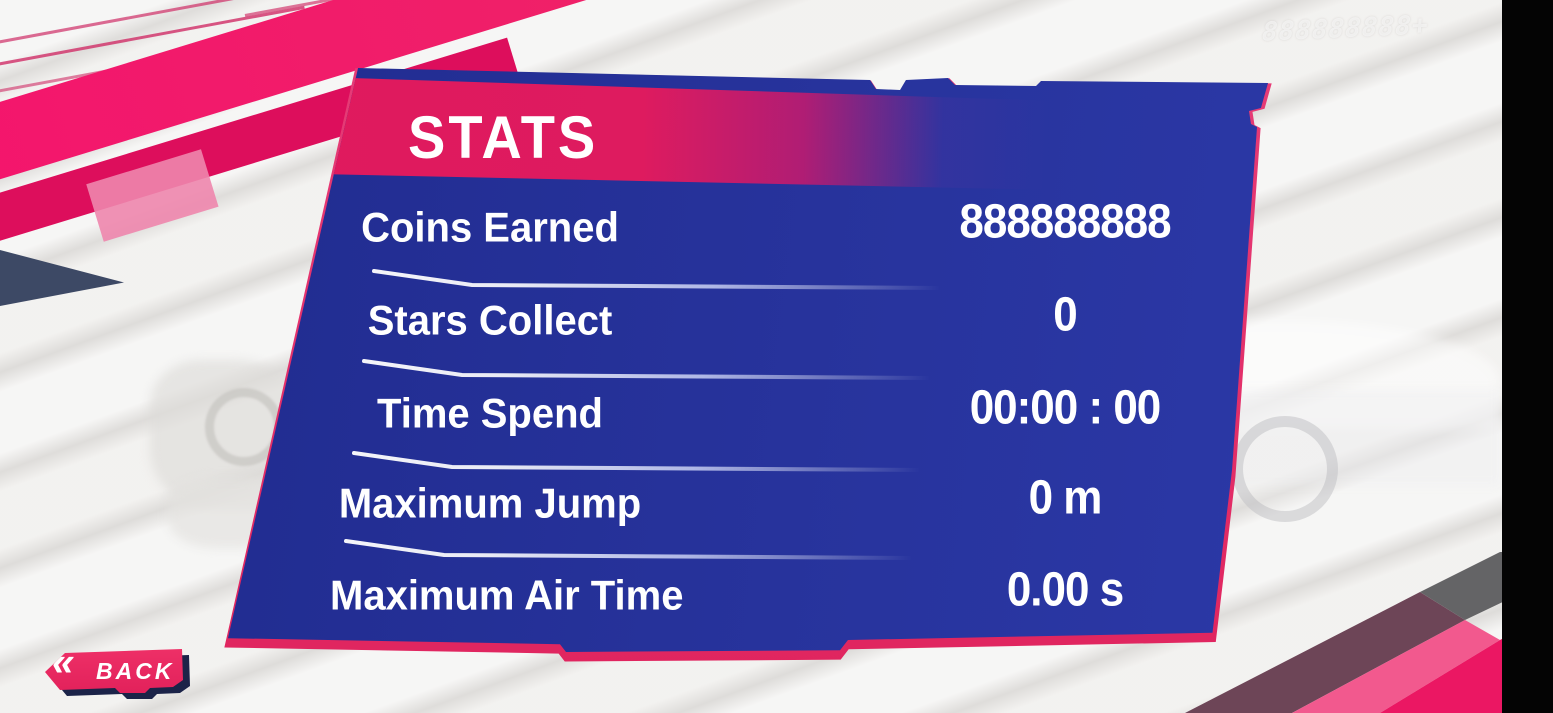  What do you see at coordinates (490, 228) in the screenshot?
I see `stat-label-coins-earned: Coins Earned` at bounding box center [490, 228].